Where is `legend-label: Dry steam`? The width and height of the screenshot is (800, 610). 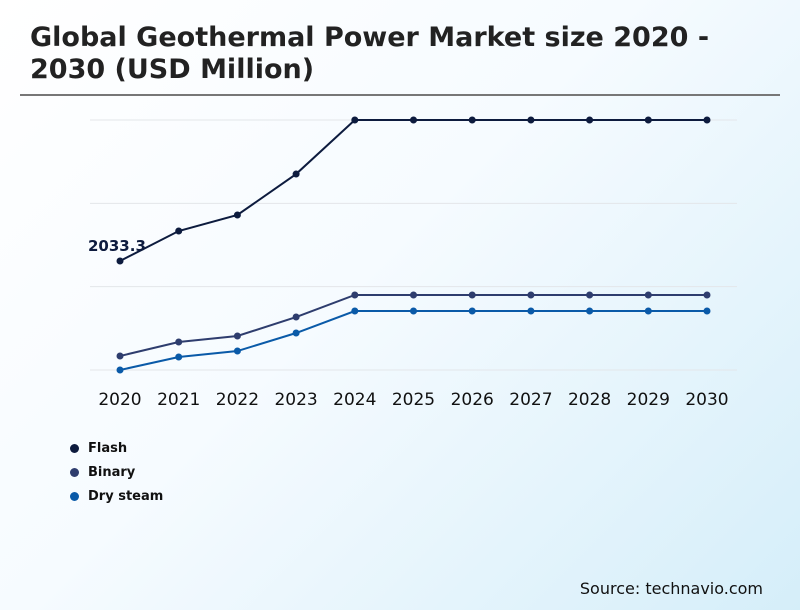
legend-label: Dry steam is located at coordinates (126, 496).